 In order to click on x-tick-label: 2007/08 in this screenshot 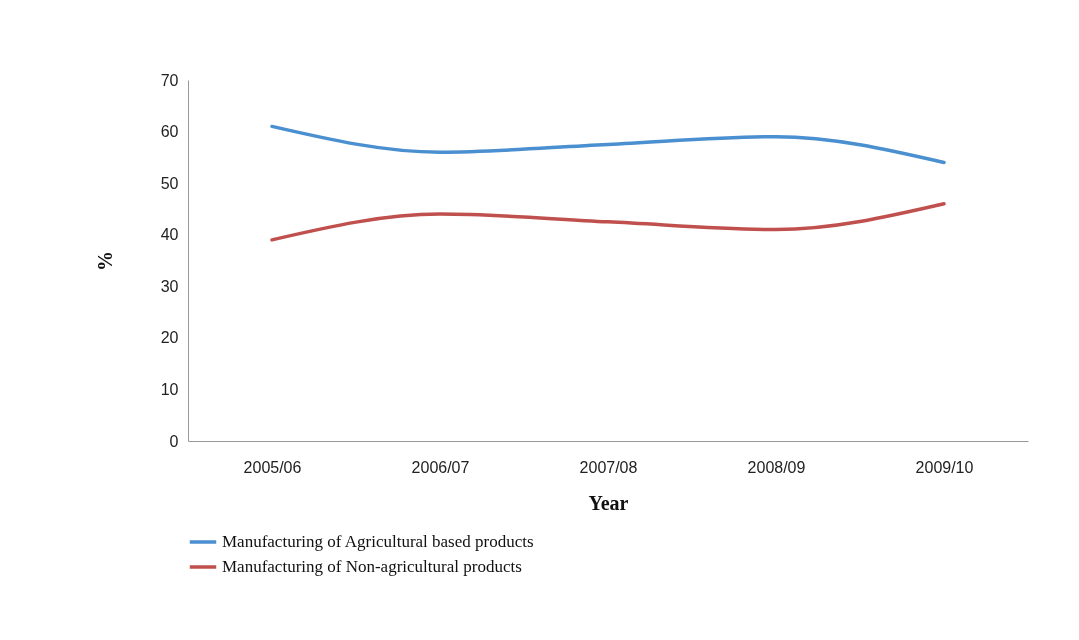, I will do `click(608, 467)`.